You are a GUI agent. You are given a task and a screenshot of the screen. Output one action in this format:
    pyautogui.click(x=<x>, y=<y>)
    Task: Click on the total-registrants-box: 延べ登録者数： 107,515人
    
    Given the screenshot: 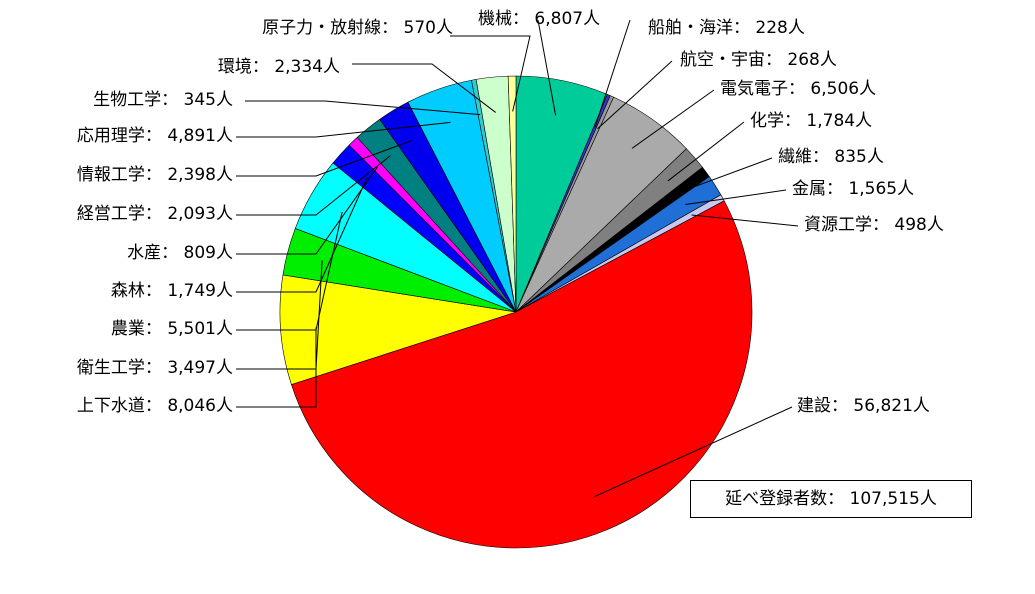 What is the action you would take?
    pyautogui.click(x=831, y=499)
    